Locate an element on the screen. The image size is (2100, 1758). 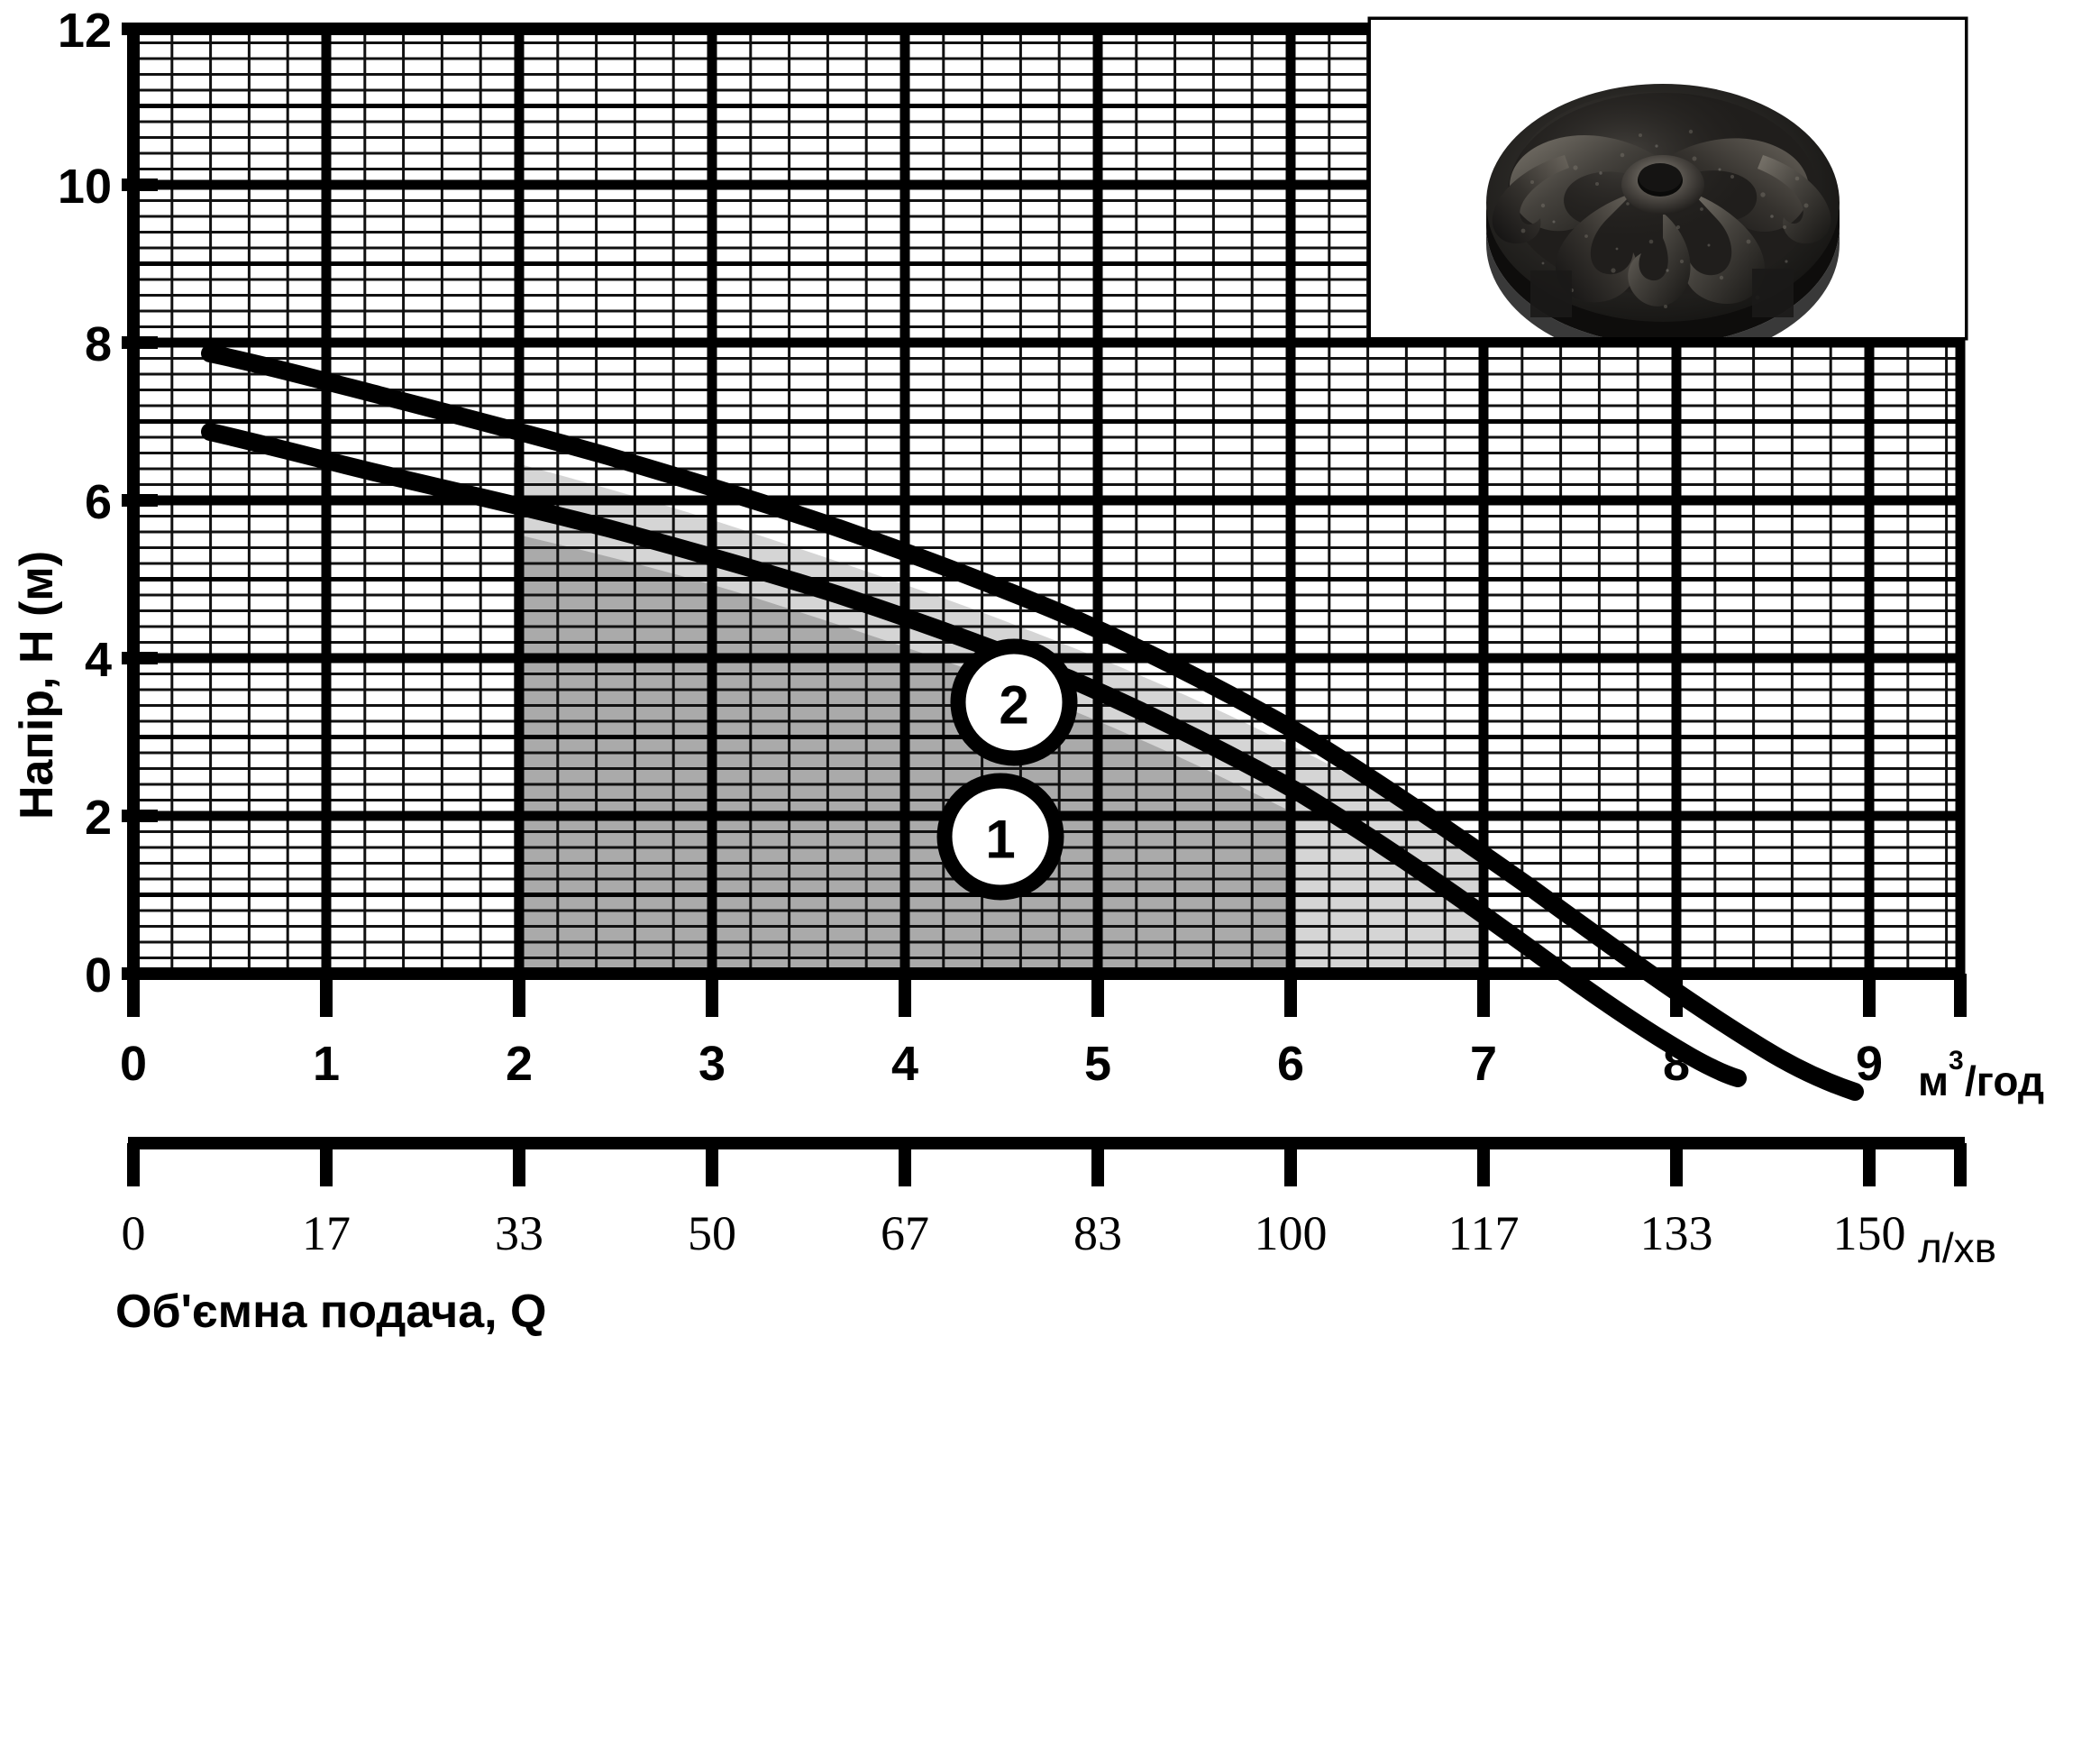
x-axis-title: Об'ємна подача, Q is located at coordinates (330, 1312).